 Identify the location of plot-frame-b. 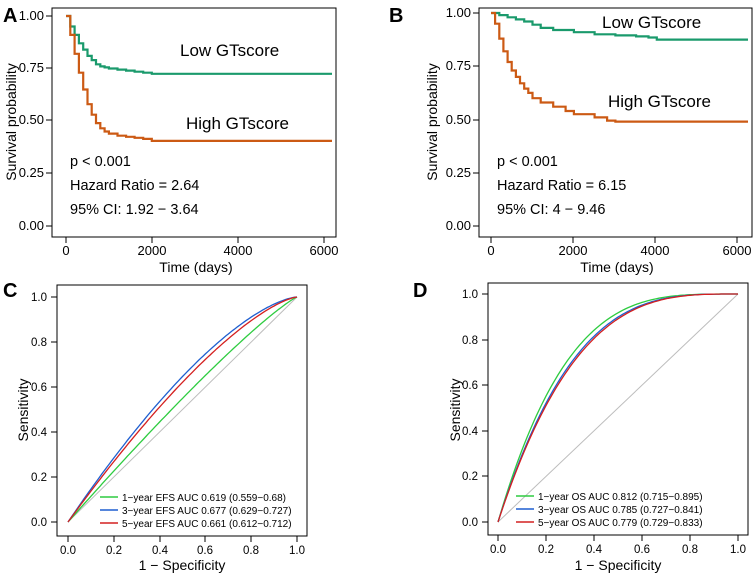
(615, 122).